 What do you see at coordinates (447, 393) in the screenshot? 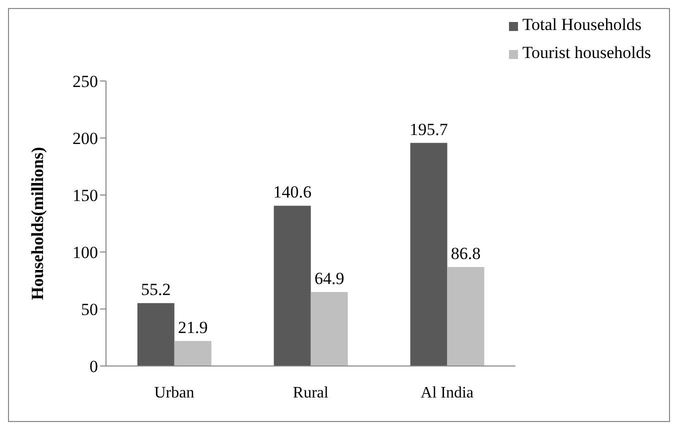
I see `x-tick-label: Al India` at bounding box center [447, 393].